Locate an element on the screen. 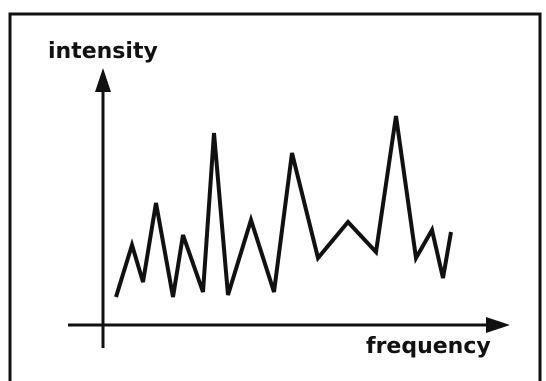 The image size is (546, 381). x-axis-arrow is located at coordinates (498, 325).